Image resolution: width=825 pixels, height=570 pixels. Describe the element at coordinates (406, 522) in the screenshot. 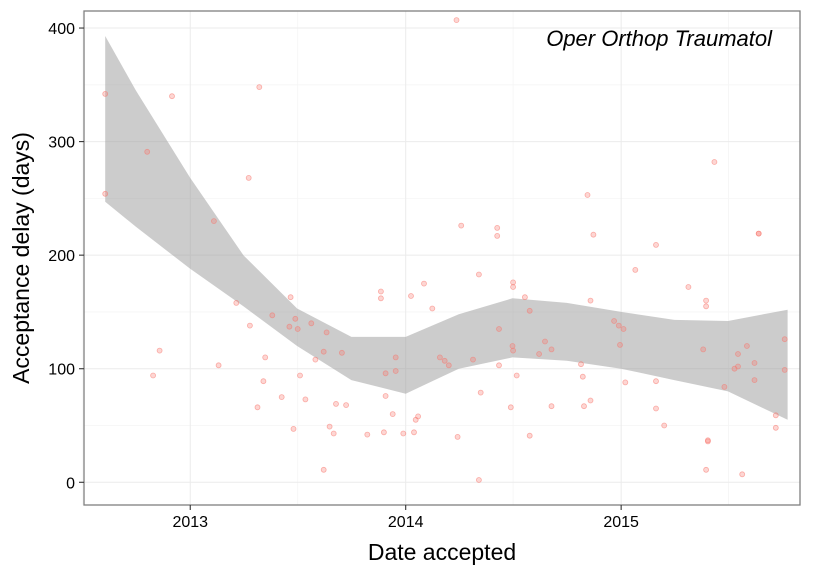

I see `x-tick-label: 2014` at that location.